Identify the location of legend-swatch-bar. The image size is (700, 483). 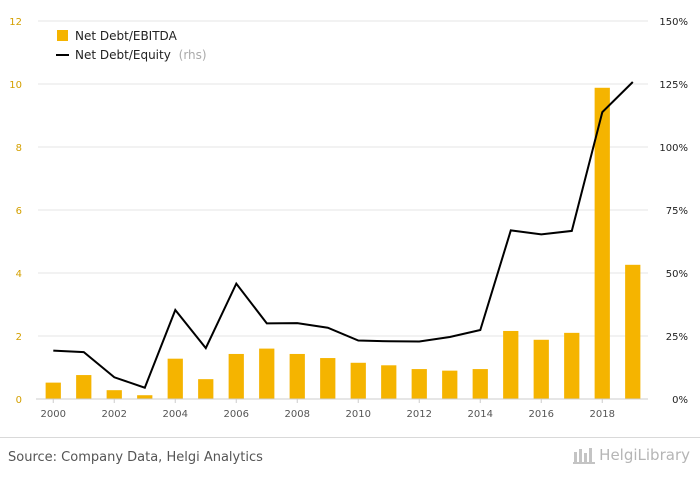
(62, 35).